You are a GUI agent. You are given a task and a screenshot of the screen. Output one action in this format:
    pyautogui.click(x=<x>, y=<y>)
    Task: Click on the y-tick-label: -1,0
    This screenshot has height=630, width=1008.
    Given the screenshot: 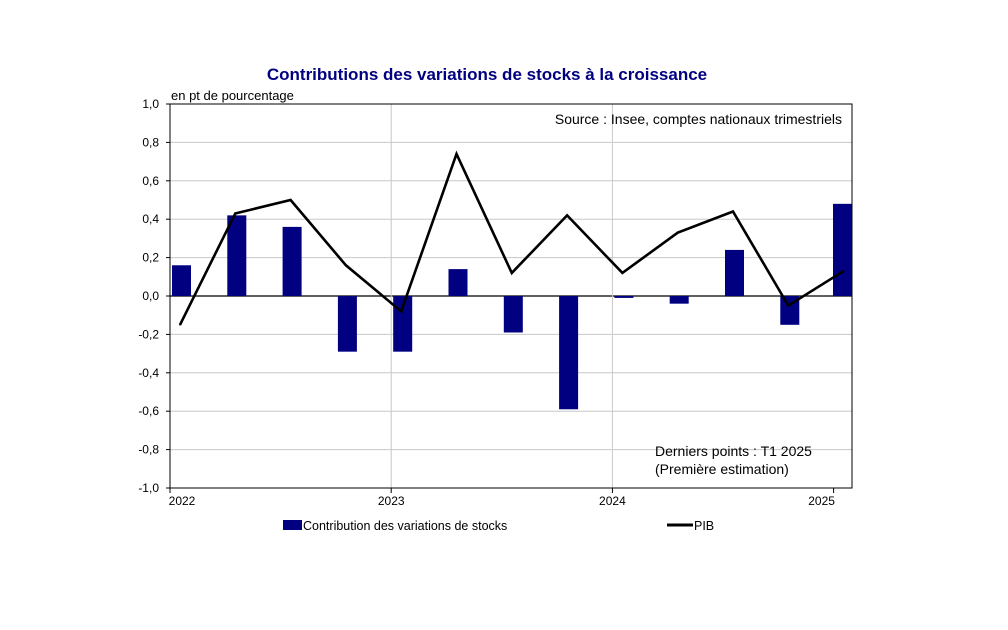 What is the action you would take?
    pyautogui.click(x=148, y=488)
    